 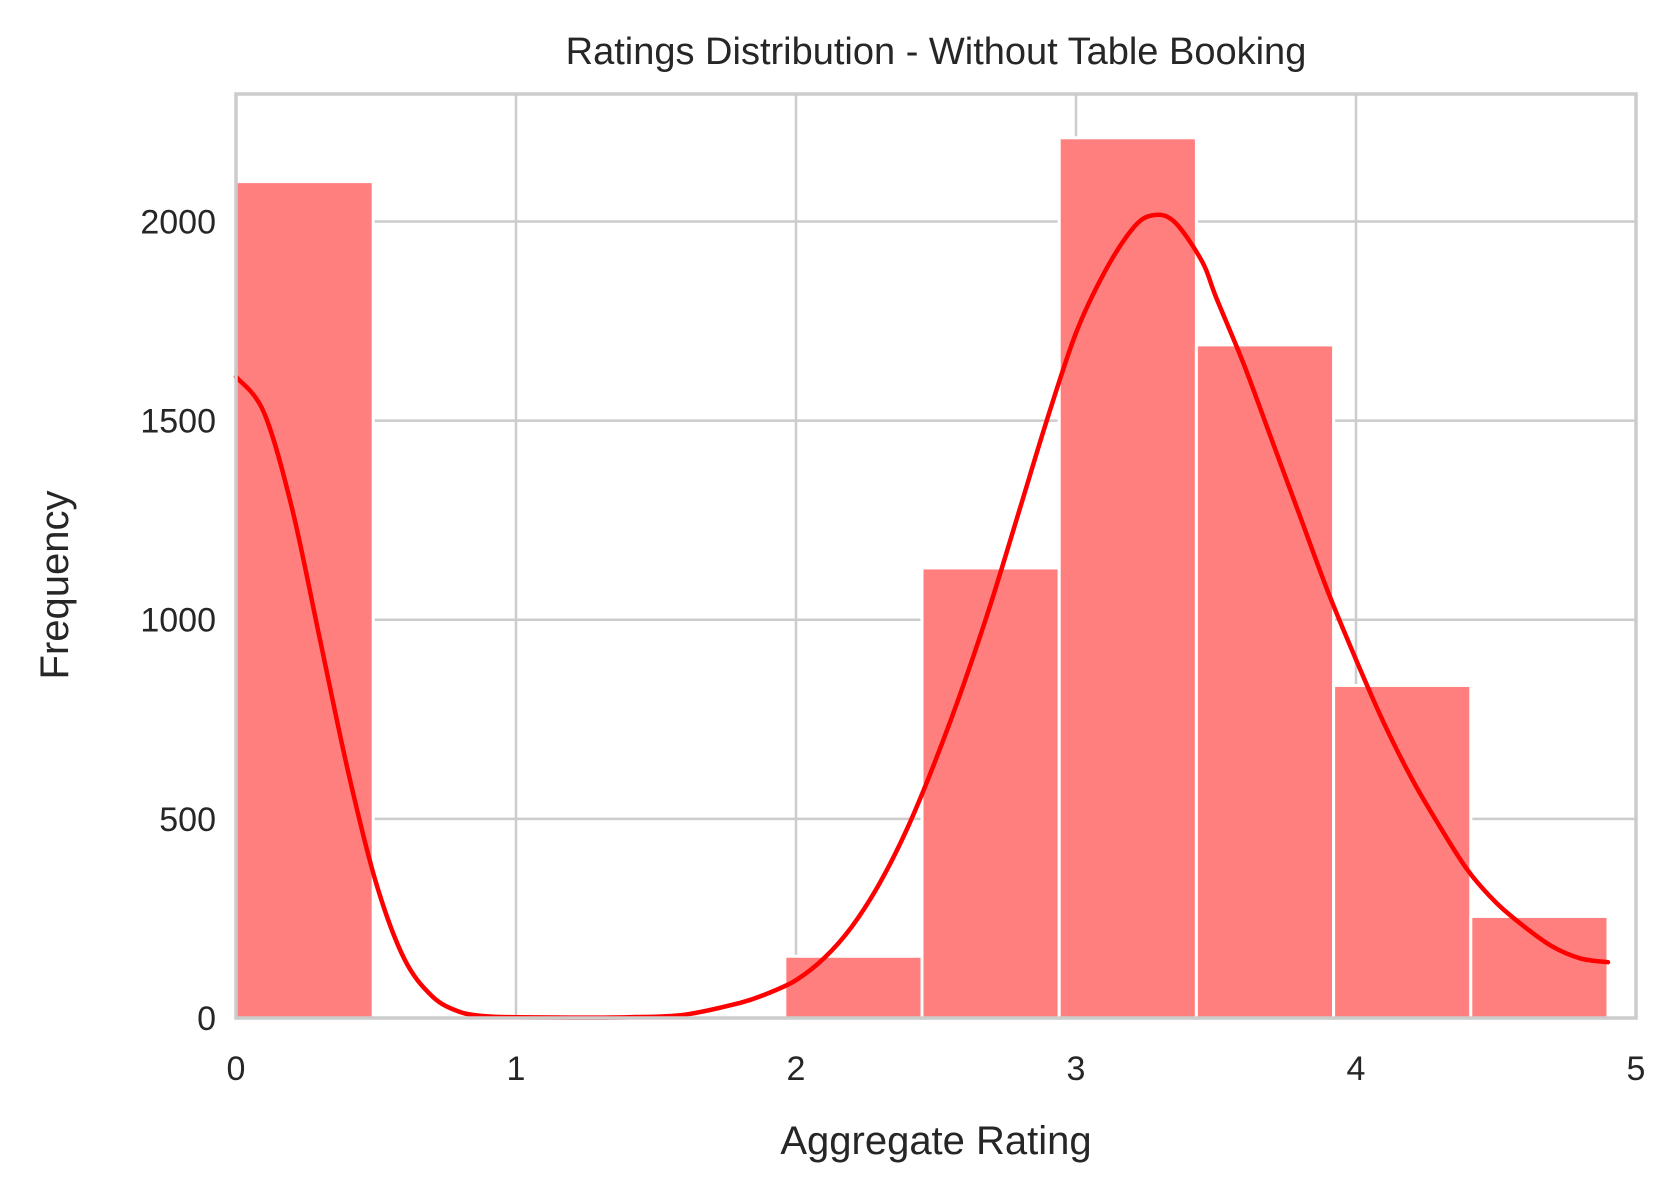 What do you see at coordinates (1076, 1069) in the screenshot?
I see `x-tick-label: 3` at bounding box center [1076, 1069].